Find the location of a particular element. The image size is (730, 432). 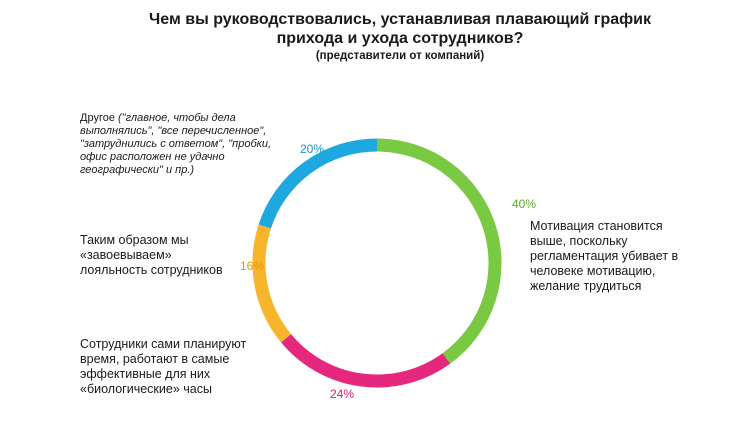

chart-subtitle: (представители от компаний) is located at coordinates (400, 56).